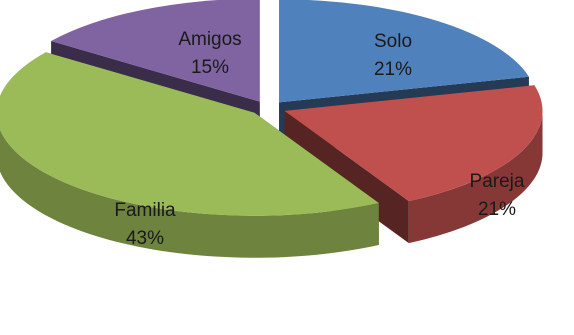 The height and width of the screenshot is (335, 574). What do you see at coordinates (209, 39) in the screenshot?
I see `pie-label-amigos-category: Amigos` at bounding box center [209, 39].